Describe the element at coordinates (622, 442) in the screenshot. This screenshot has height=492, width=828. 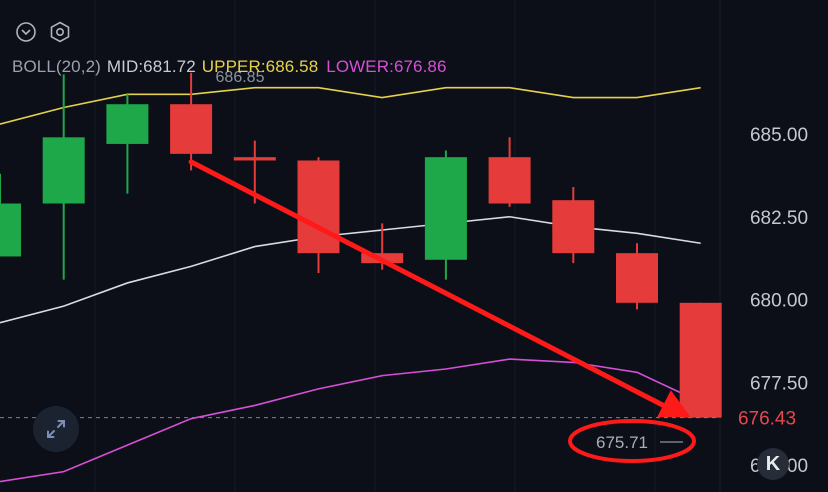
I see `low-marker-label: 675.71` at that location.